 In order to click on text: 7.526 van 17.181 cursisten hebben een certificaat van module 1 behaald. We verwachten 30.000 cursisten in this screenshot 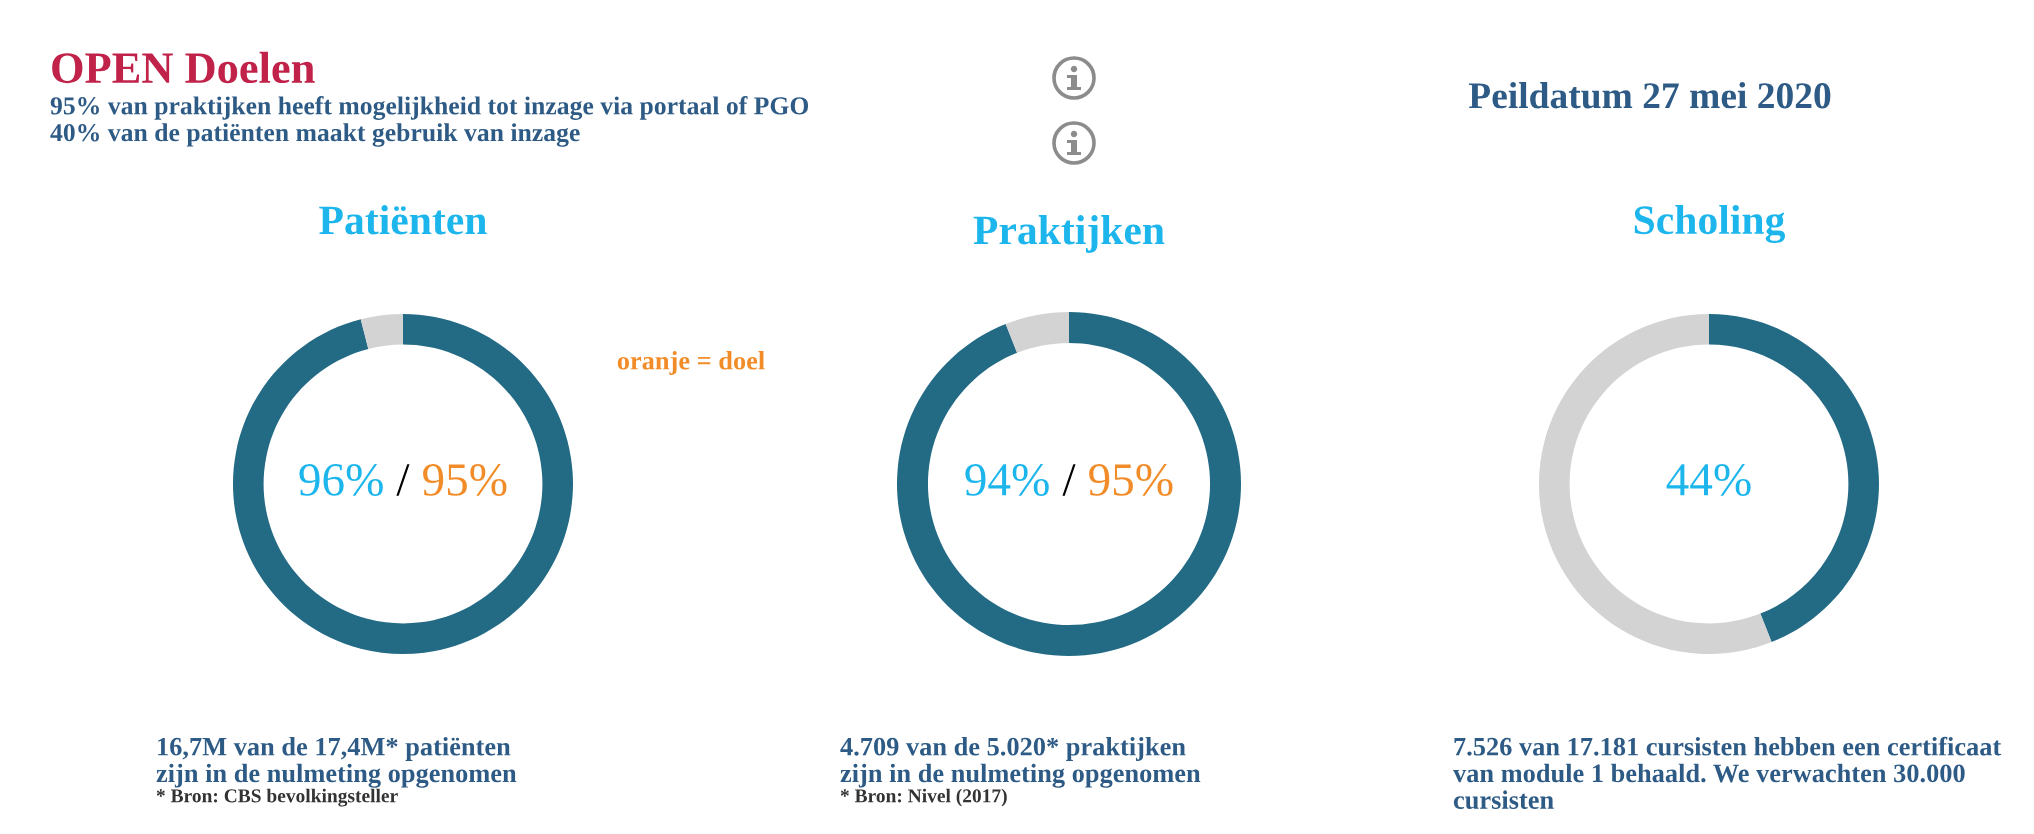, I will do `click(1727, 772)`.